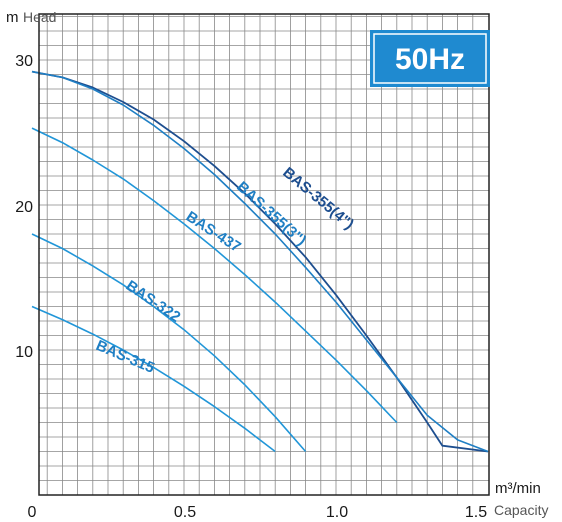 The image size is (562, 522). I want to click on y-axis-unit: m, so click(12, 17).